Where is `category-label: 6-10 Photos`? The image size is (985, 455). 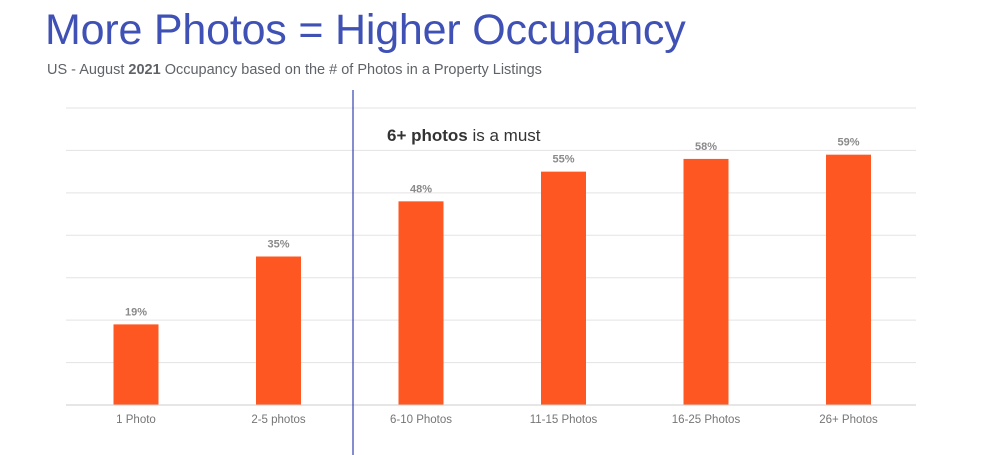 category-label: 6-10 Photos is located at coordinates (421, 420).